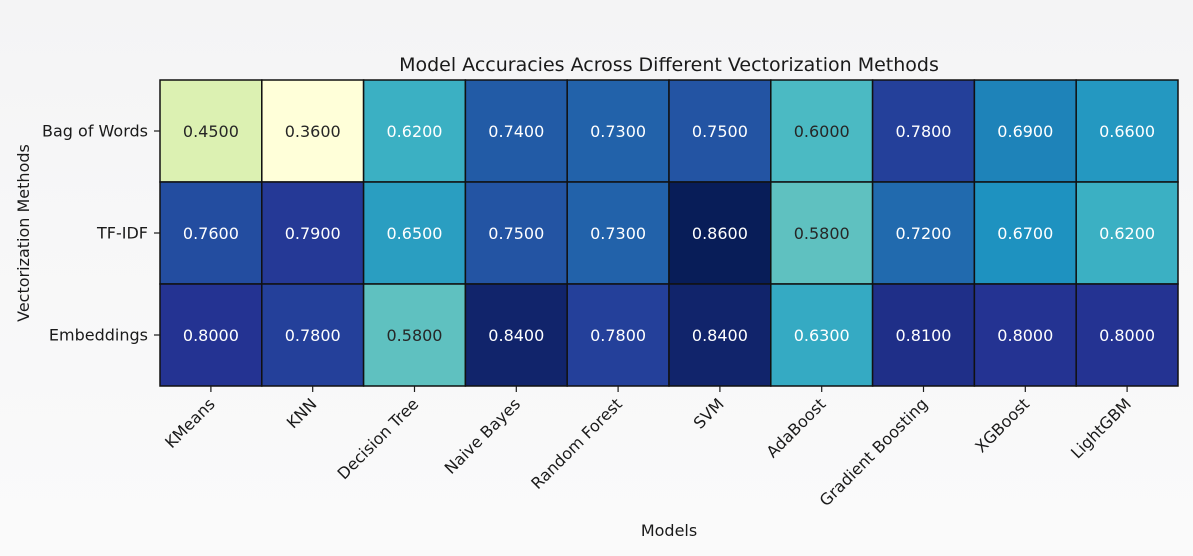 This screenshot has width=1193, height=556. I want to click on cell-value-label: 0.7400, so click(516, 131).